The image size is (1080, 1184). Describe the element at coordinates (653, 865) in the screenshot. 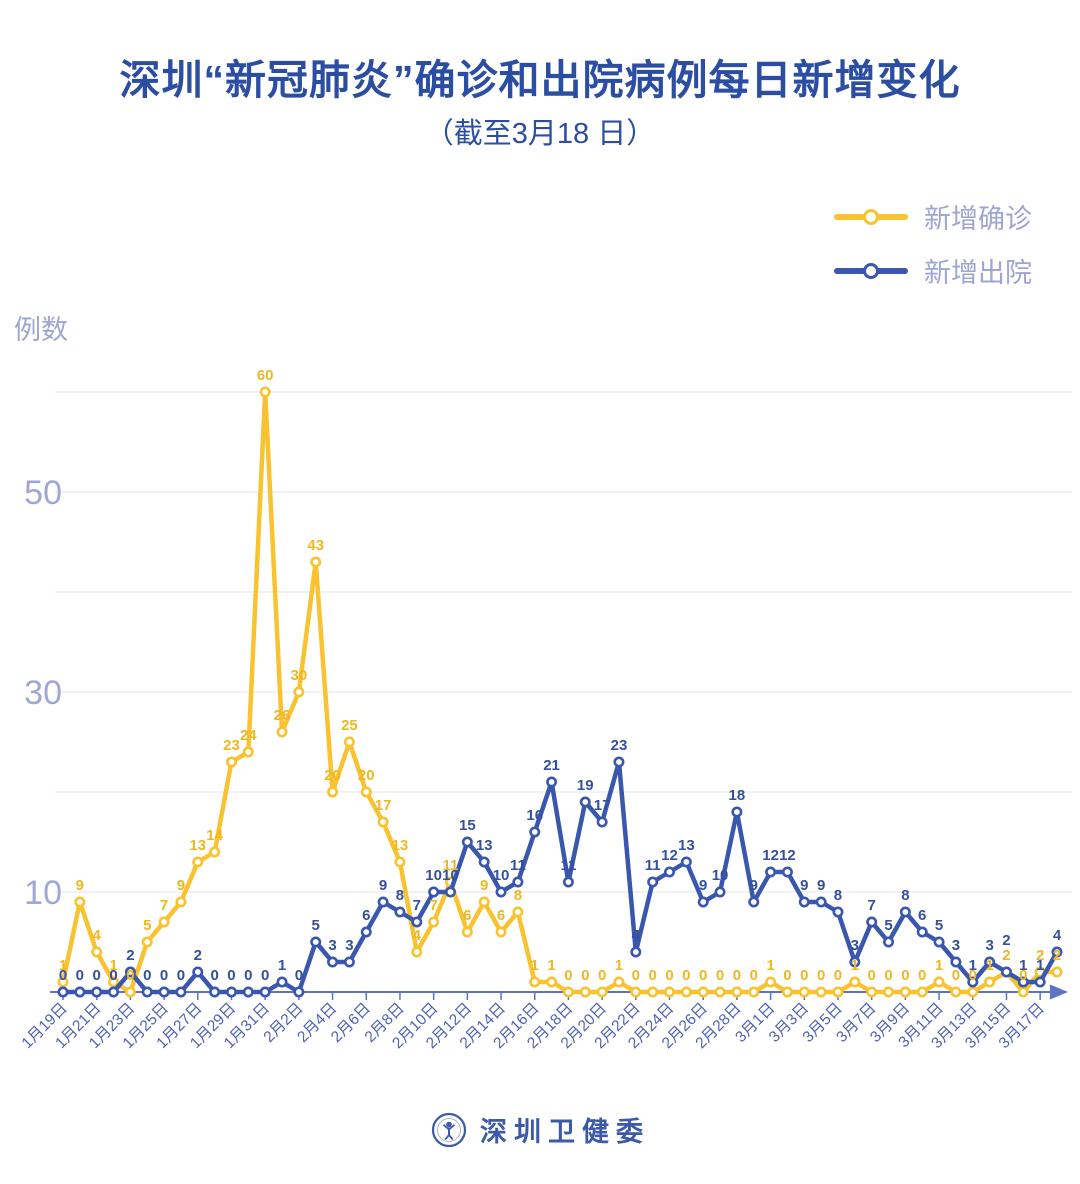

I see `discharged-value-label: 11` at that location.